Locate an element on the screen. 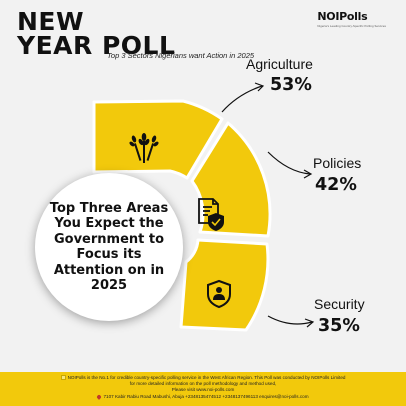 This screenshot has width=406, height=406. security-shield-icon is located at coordinates (219, 294).